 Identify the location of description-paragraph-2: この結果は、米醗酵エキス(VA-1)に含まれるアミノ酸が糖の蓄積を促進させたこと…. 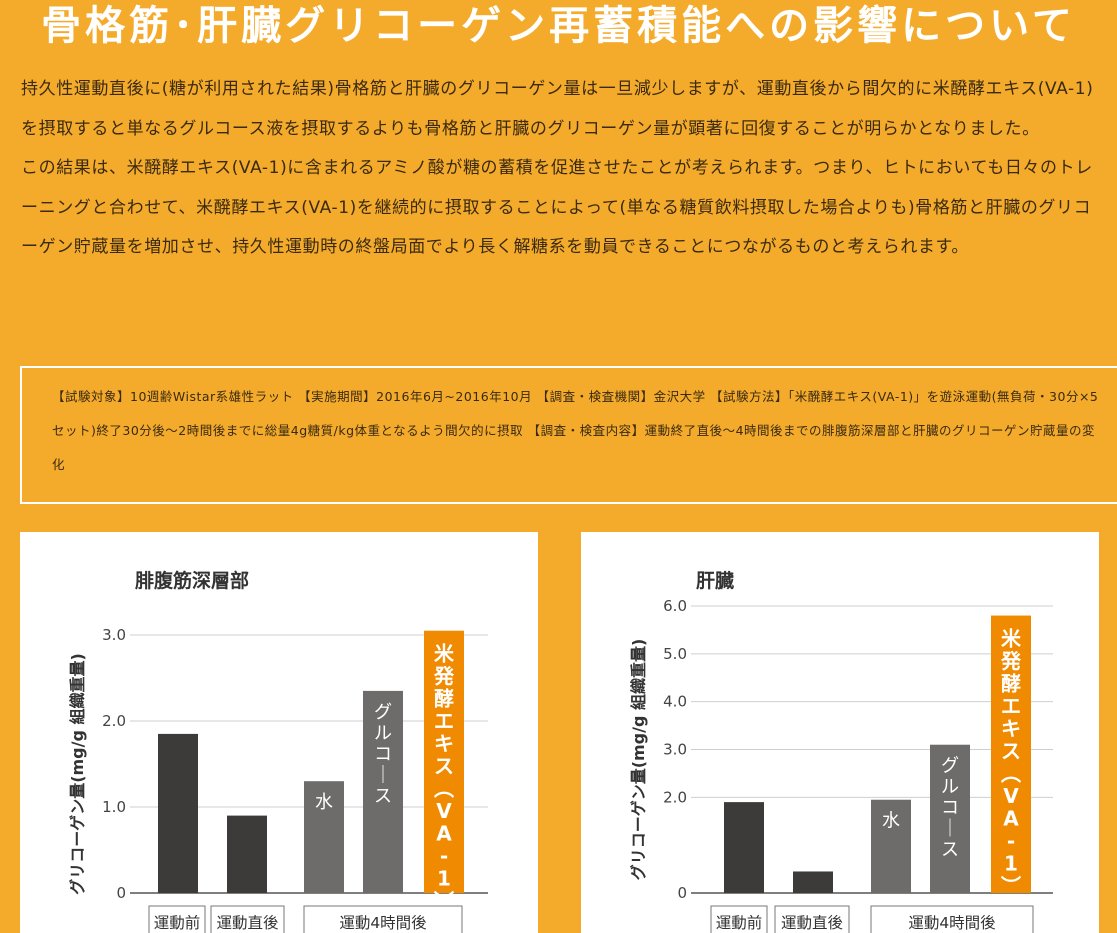
(557, 207).